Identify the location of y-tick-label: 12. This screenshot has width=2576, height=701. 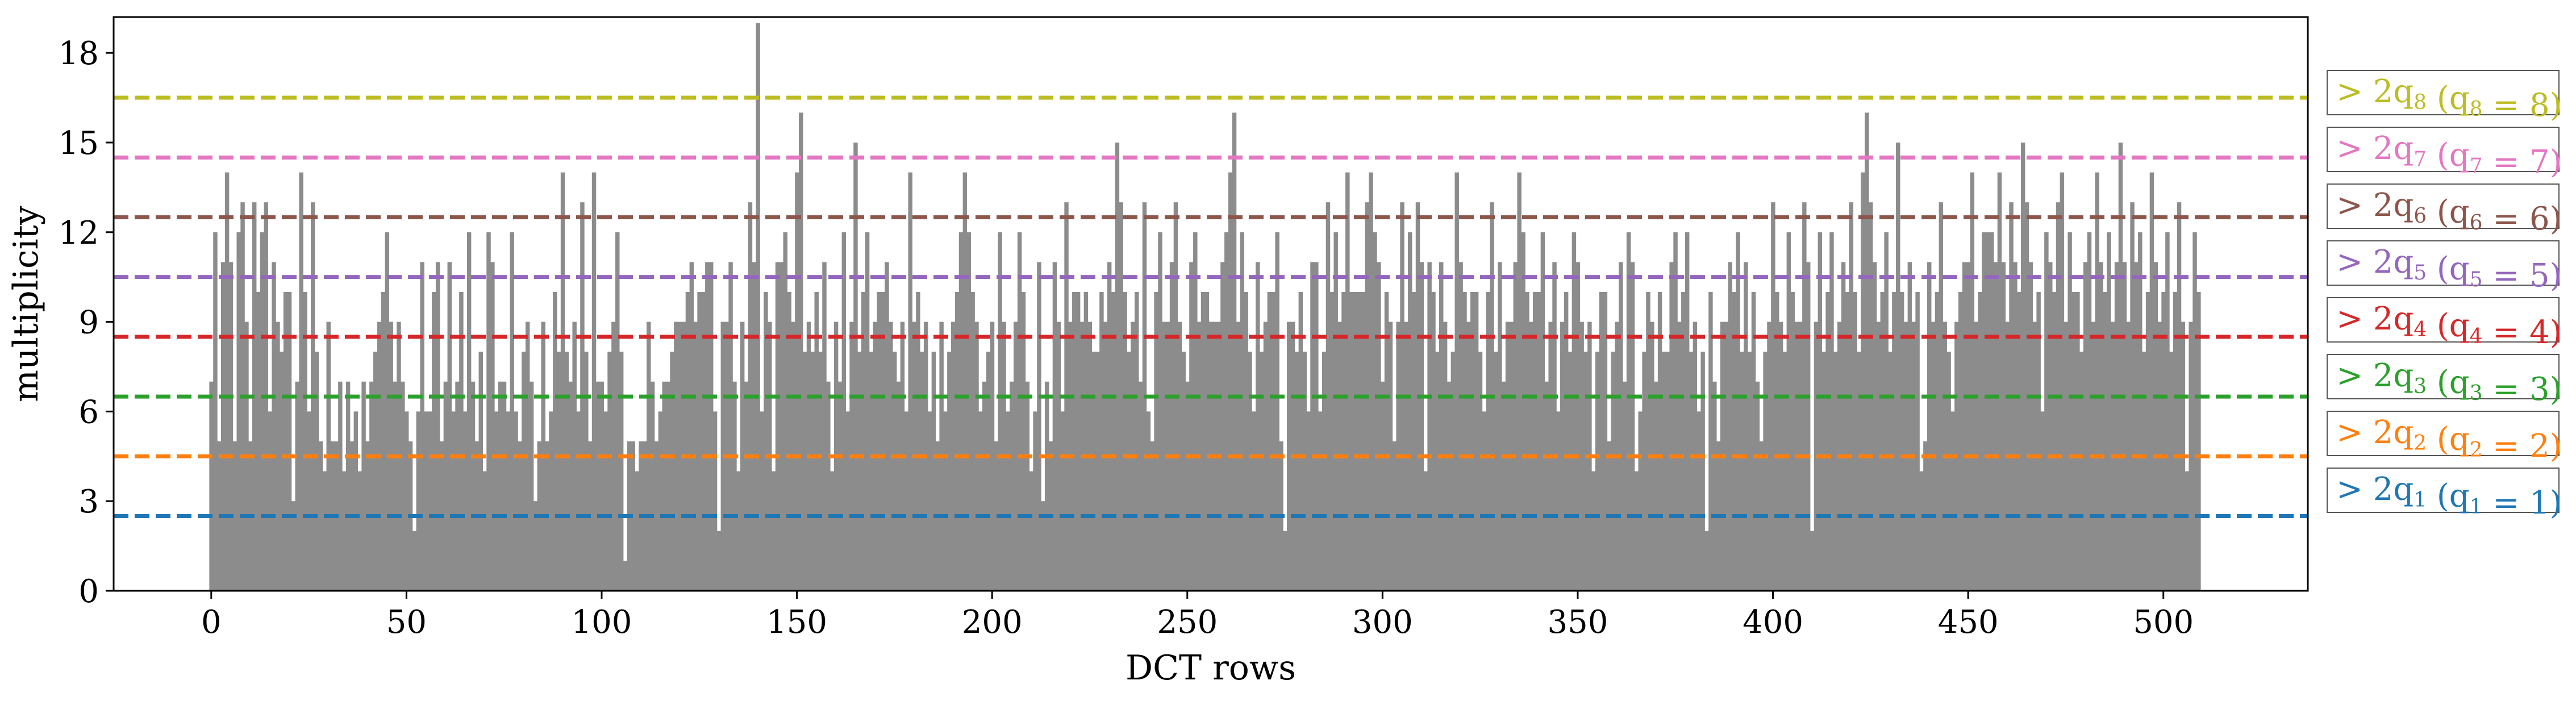
(79, 233).